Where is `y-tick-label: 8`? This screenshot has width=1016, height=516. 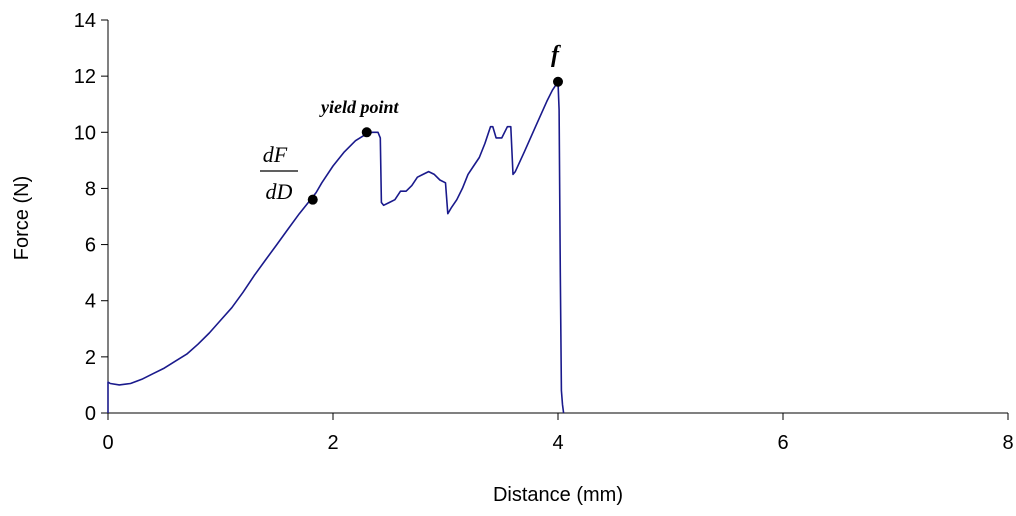
y-tick-label: 8 is located at coordinates (90, 189).